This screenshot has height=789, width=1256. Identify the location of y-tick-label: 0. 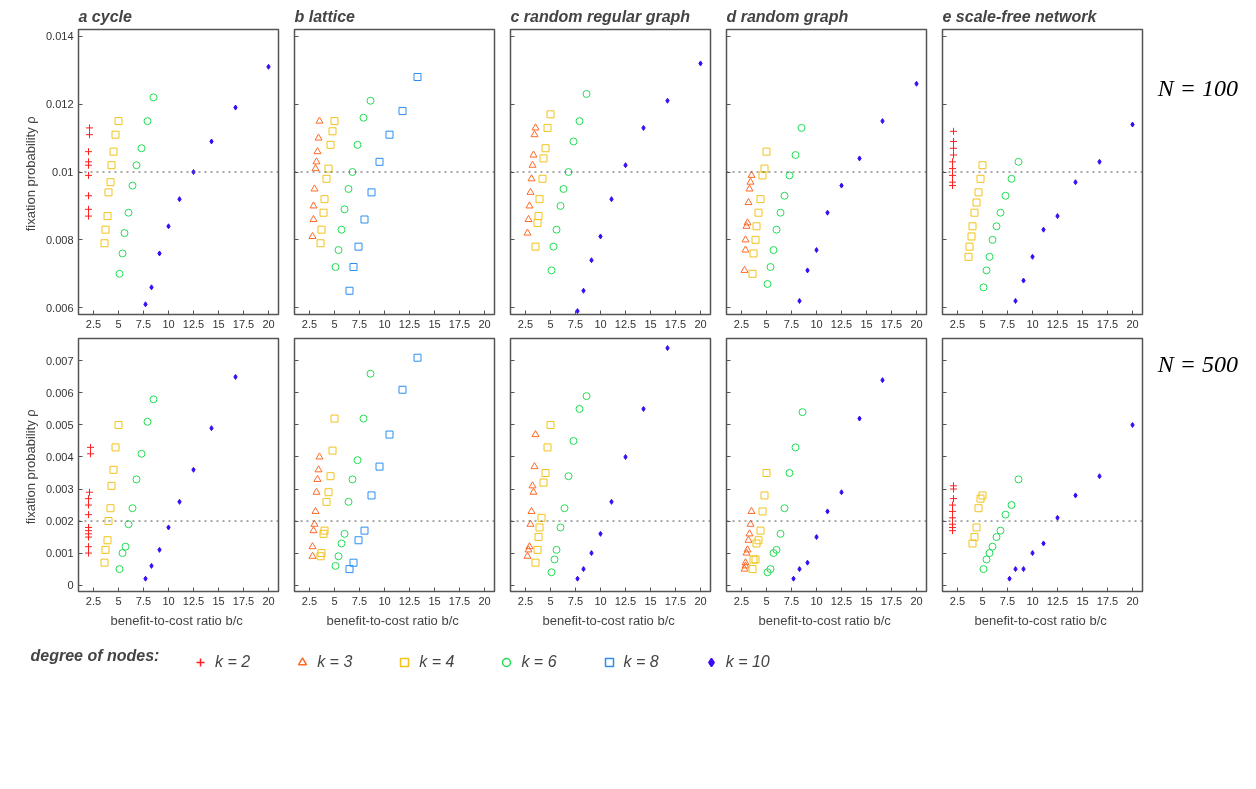
(70, 585).